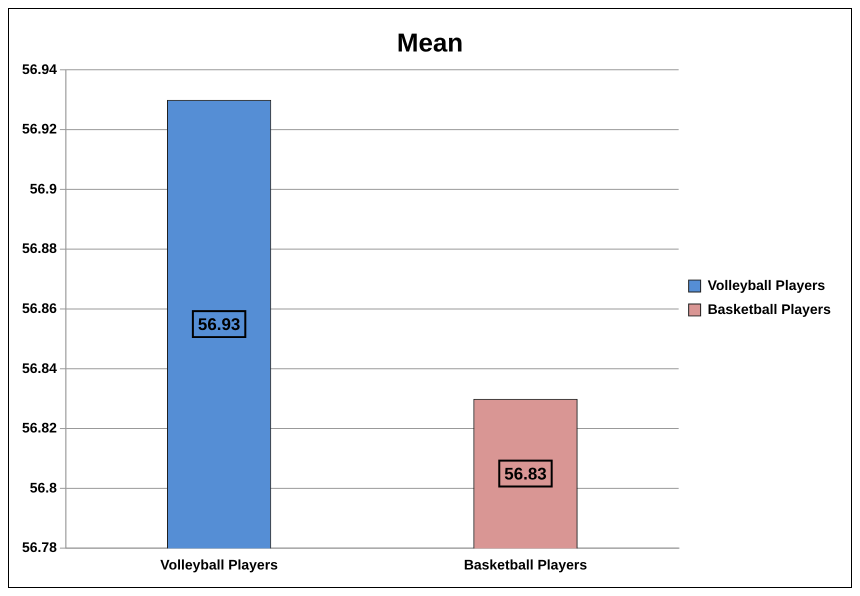 Image resolution: width=860 pixels, height=596 pixels. What do you see at coordinates (770, 308) in the screenshot?
I see `legend-label: Basketball Players` at bounding box center [770, 308].